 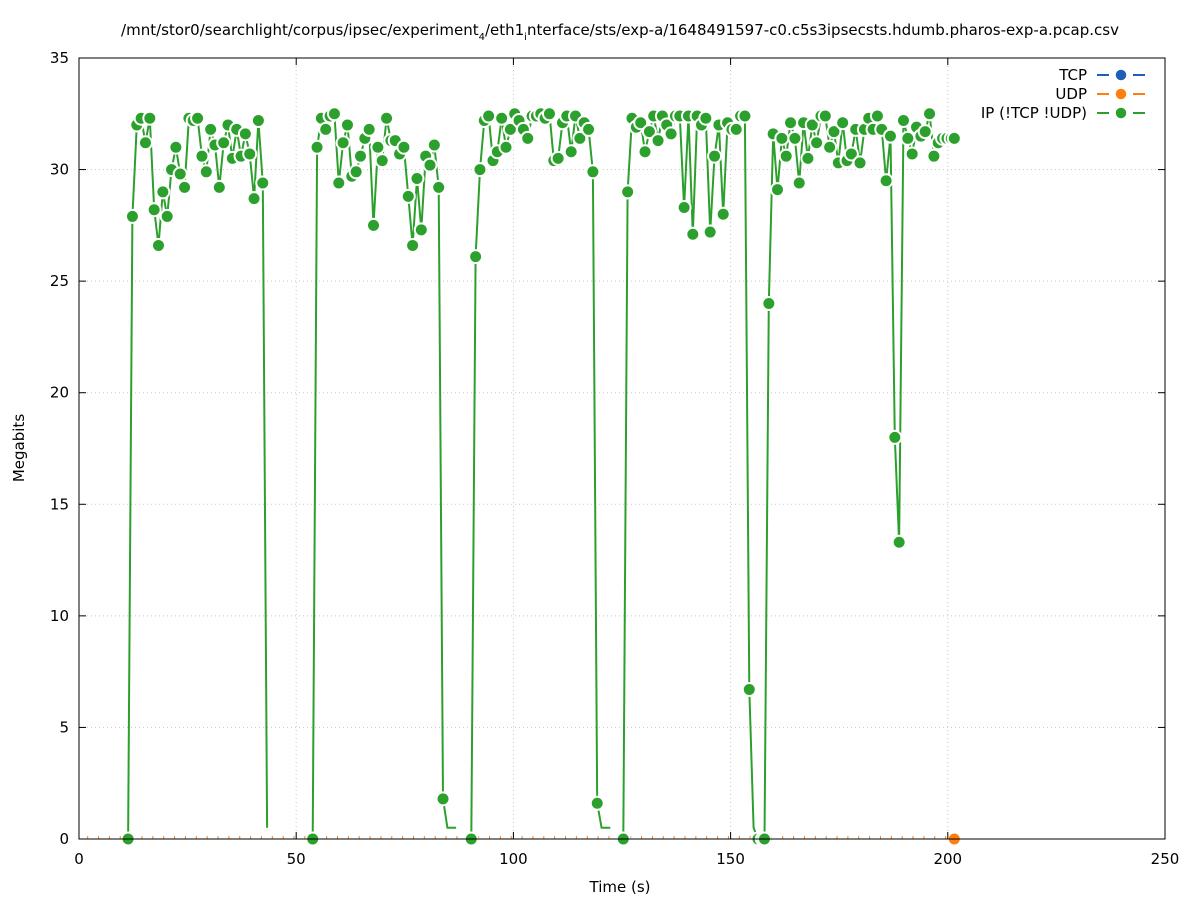 I want to click on y-tick-label: 10, so click(x=59, y=616).